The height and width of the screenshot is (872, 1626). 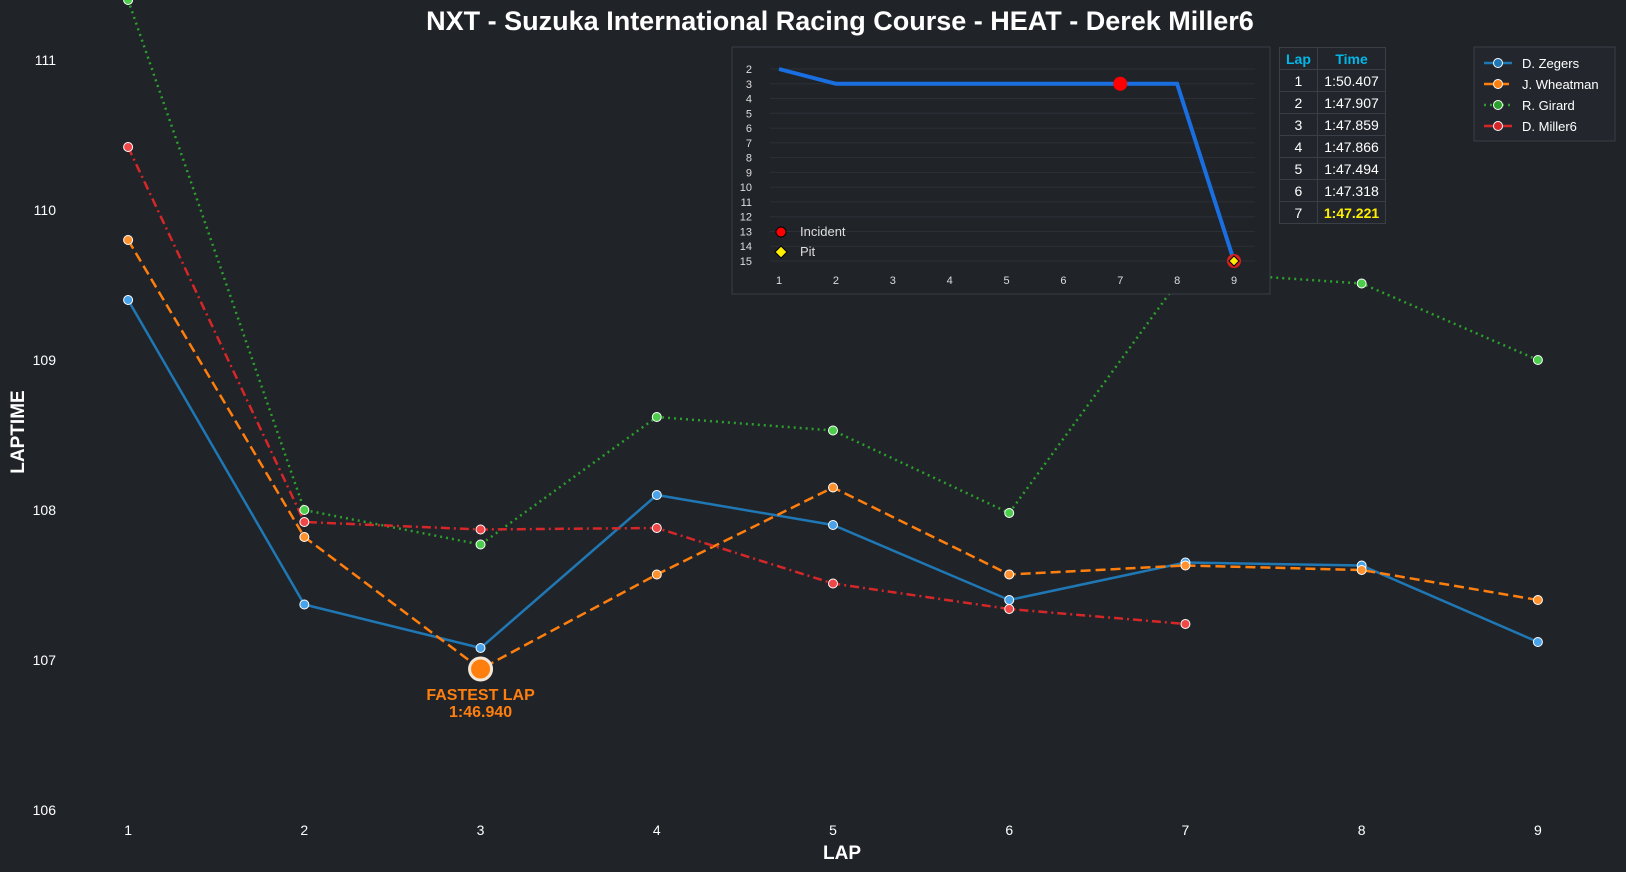 I want to click on pit-marker, so click(x=1234, y=261).